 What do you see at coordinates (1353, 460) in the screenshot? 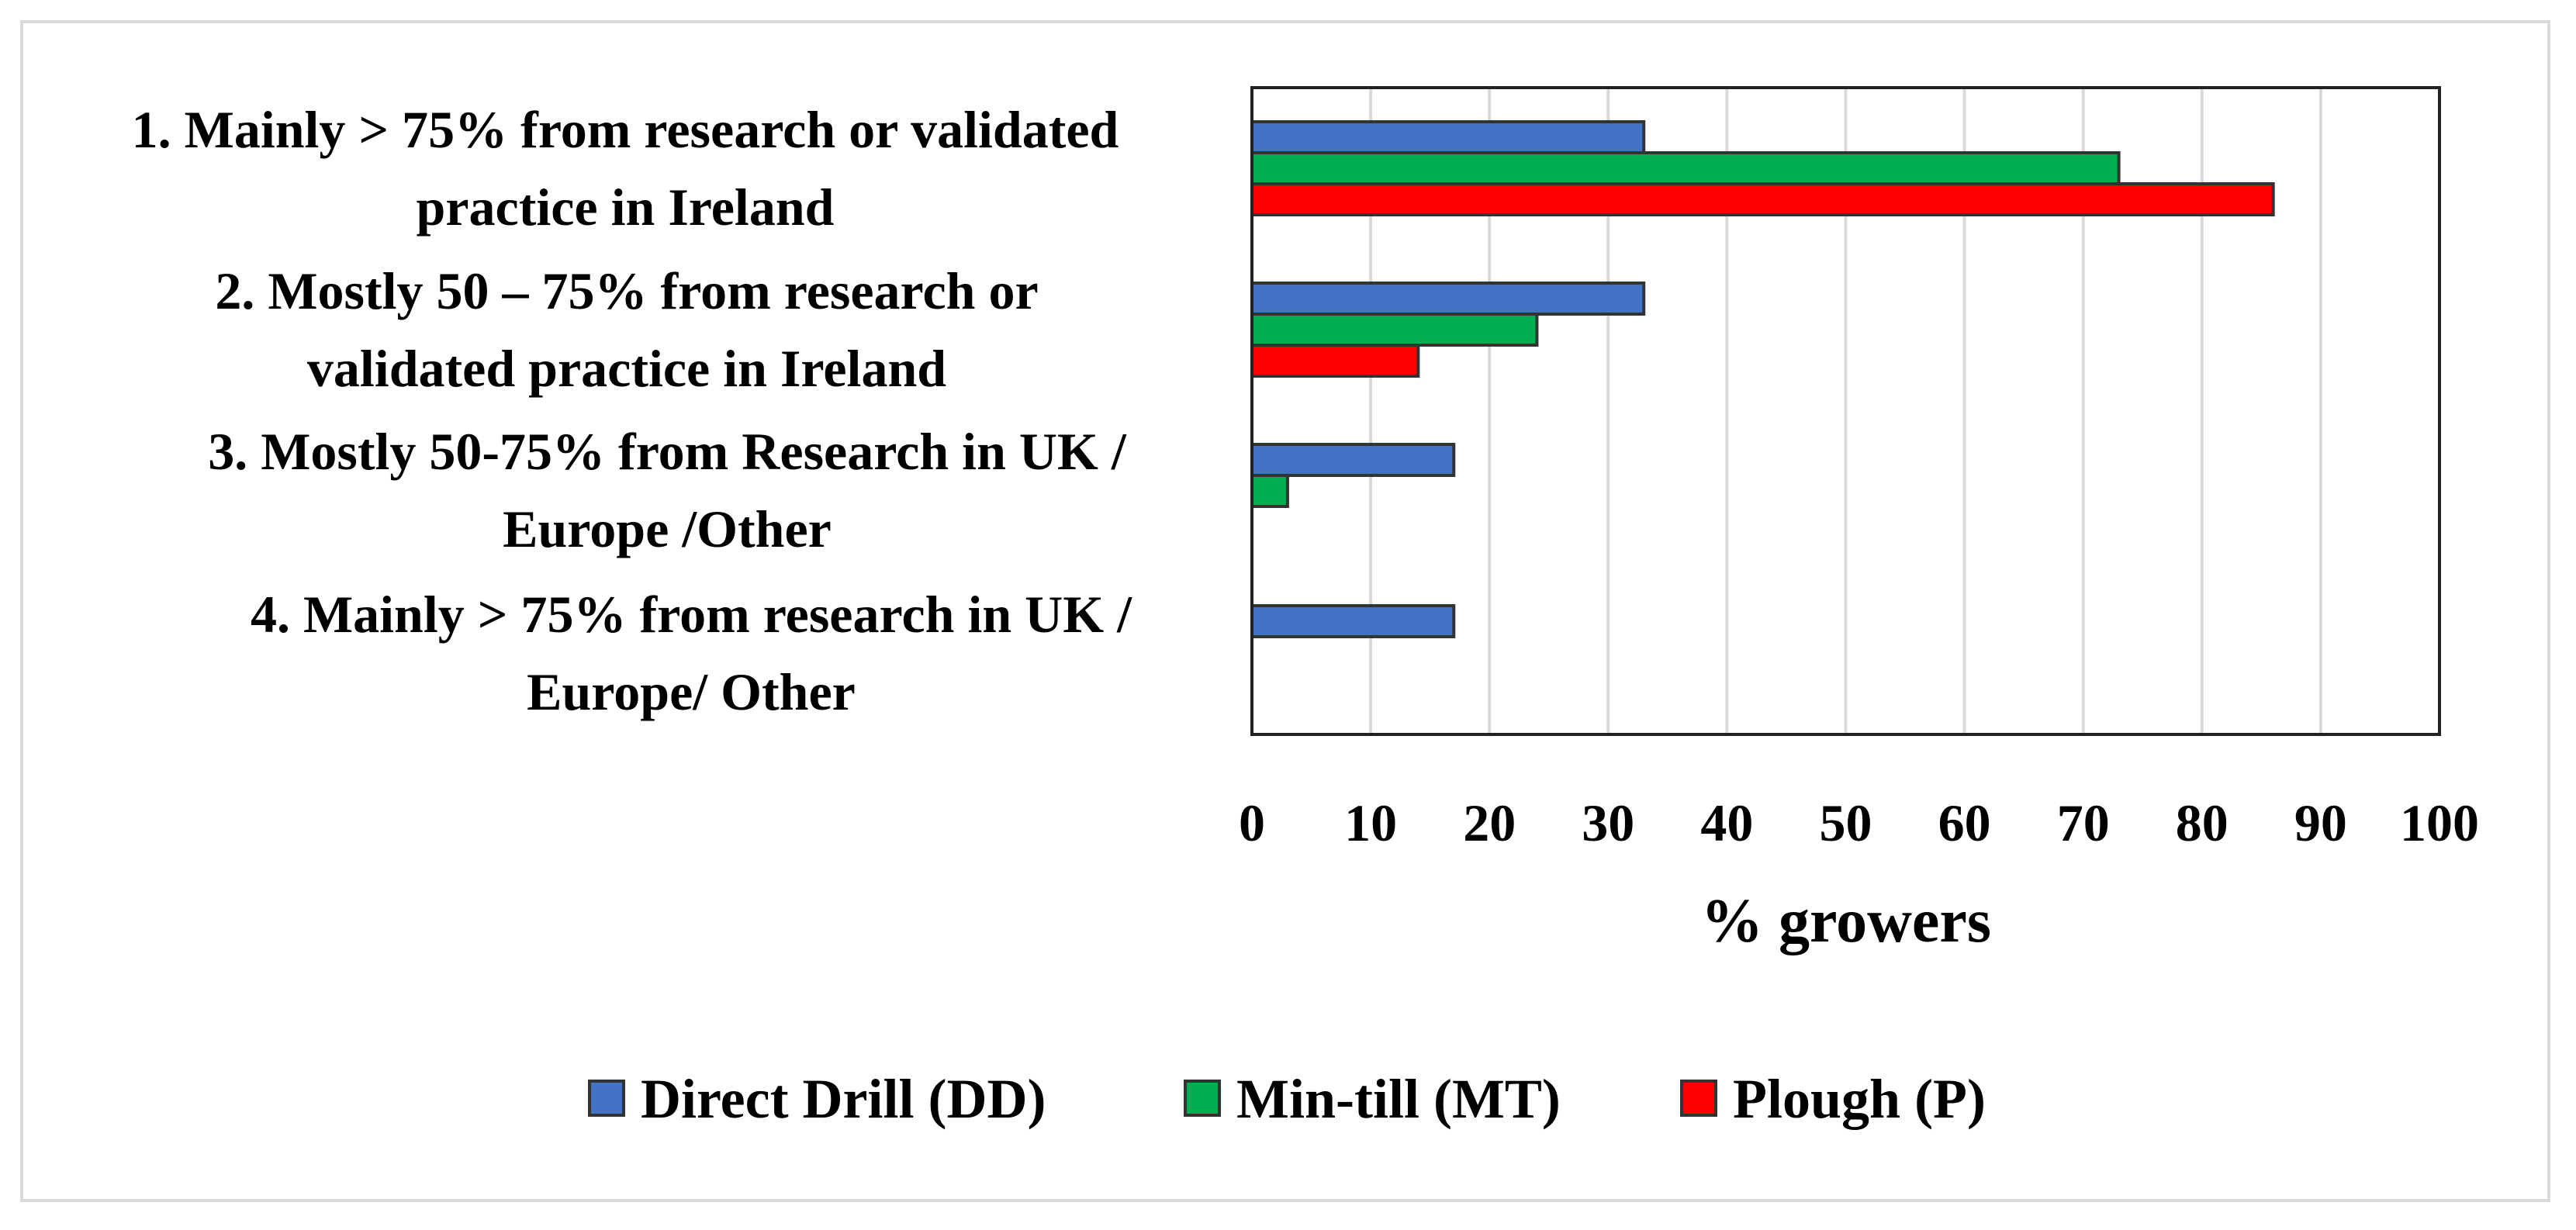
I see `bar-3-direct-drill-dd` at bounding box center [1353, 460].